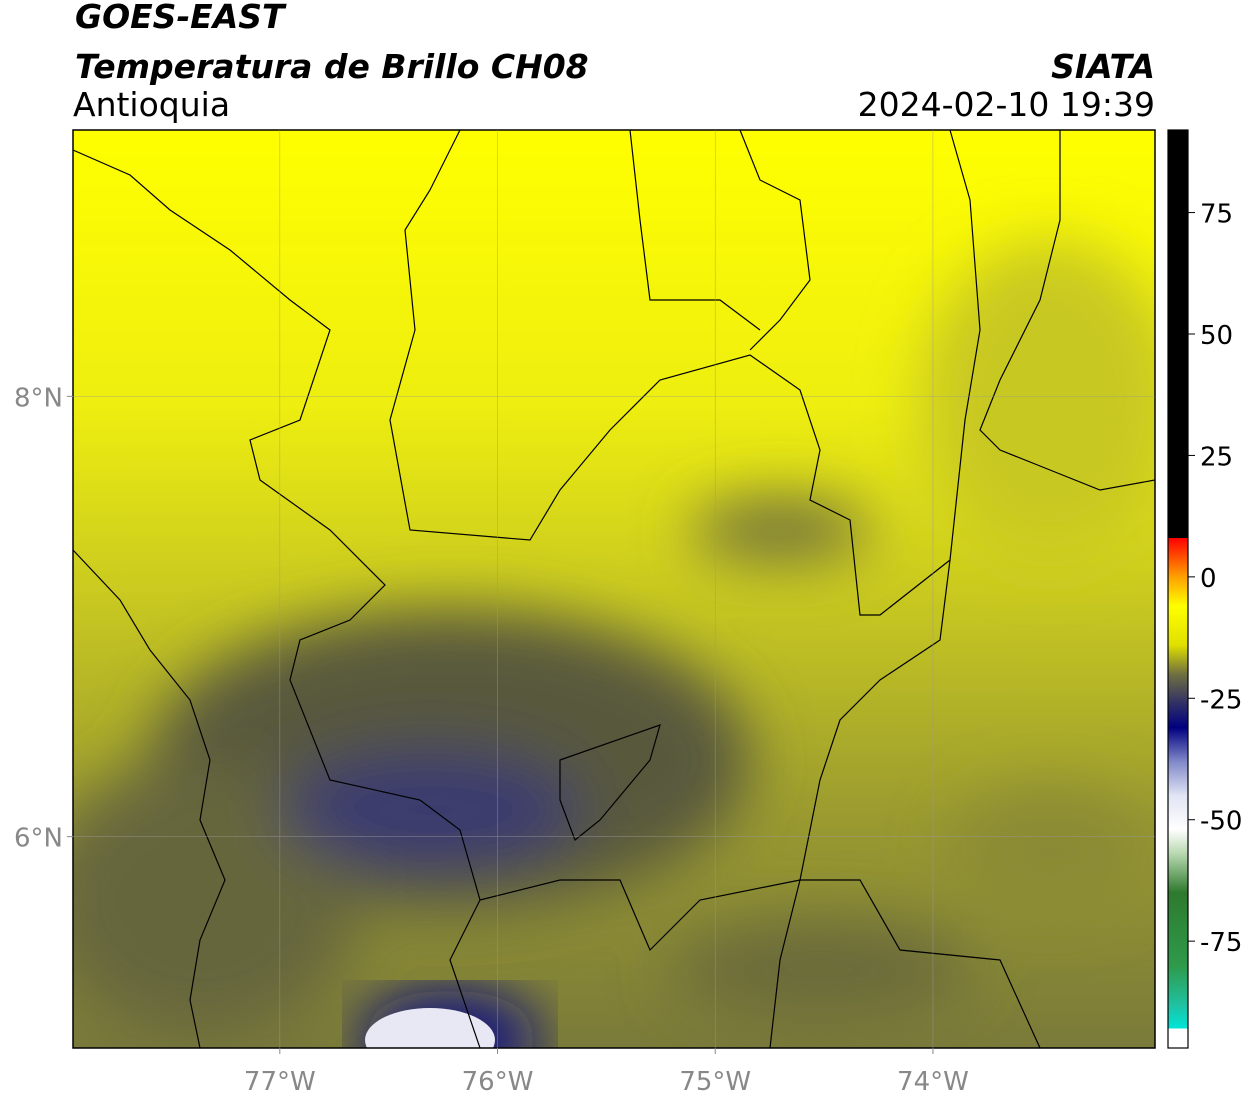  Describe the element at coordinates (151, 104) in the screenshot. I see `region: Antioquia` at that location.